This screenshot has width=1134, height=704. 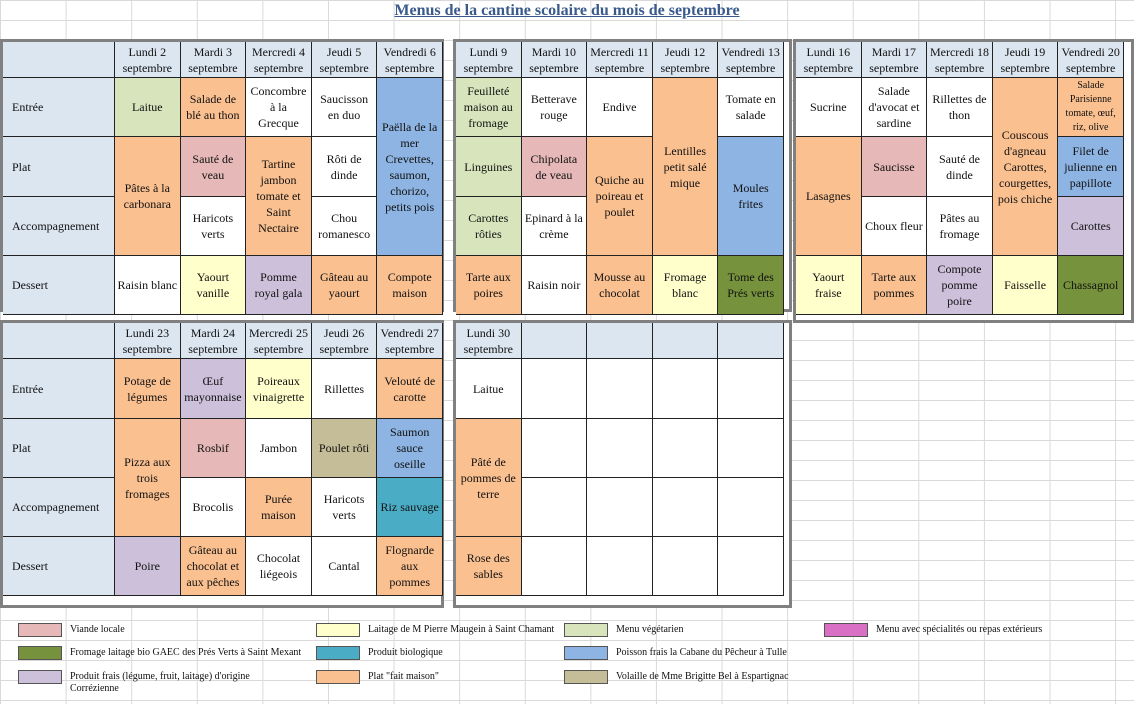 What do you see at coordinates (213, 226) in the screenshot?
I see `menu-cell: Haricots verts` at bounding box center [213, 226].